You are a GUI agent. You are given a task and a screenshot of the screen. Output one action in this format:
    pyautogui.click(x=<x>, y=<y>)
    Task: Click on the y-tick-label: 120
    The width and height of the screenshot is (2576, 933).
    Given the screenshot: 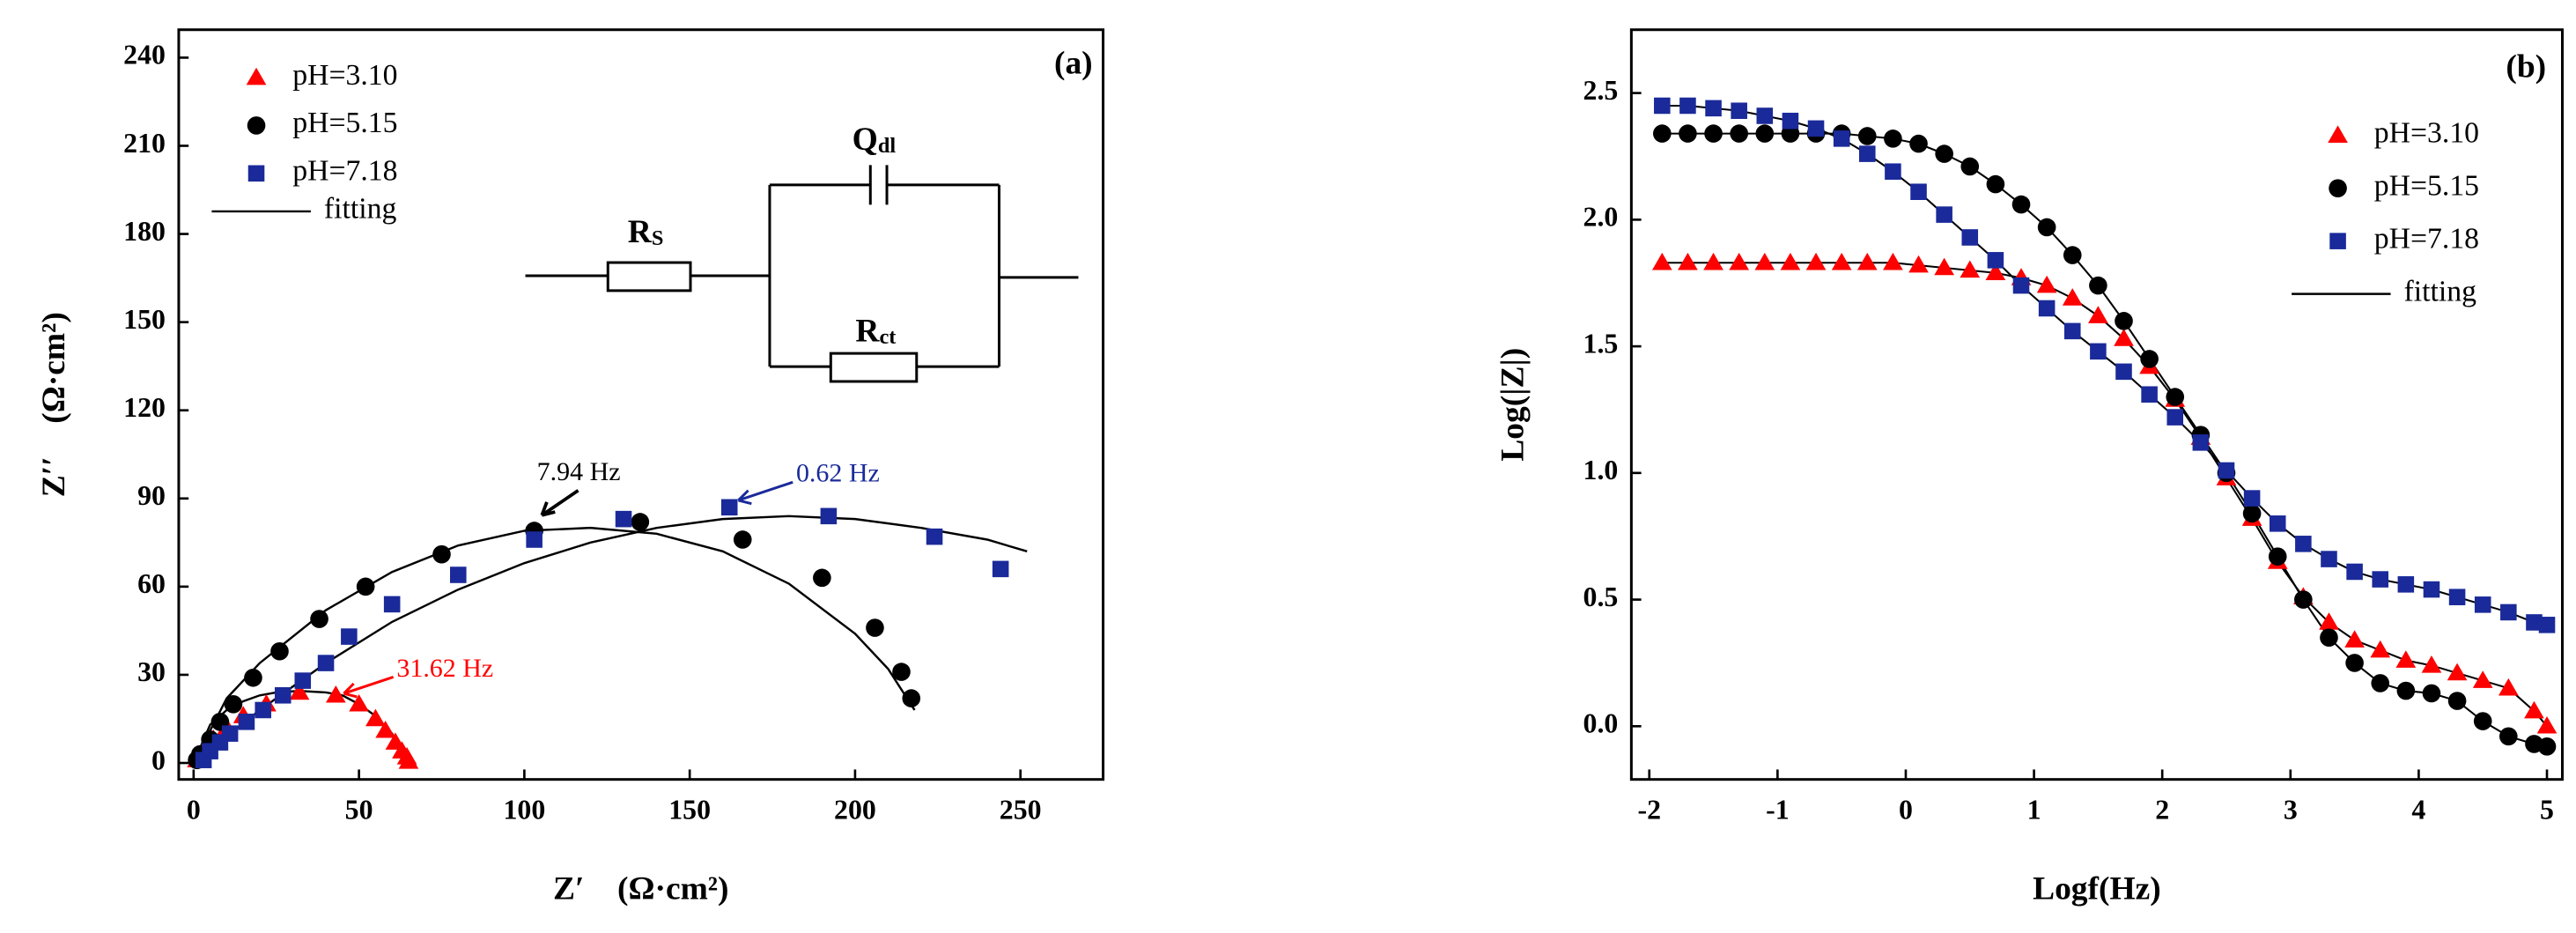 What is the action you would take?
    pyautogui.click(x=144, y=407)
    